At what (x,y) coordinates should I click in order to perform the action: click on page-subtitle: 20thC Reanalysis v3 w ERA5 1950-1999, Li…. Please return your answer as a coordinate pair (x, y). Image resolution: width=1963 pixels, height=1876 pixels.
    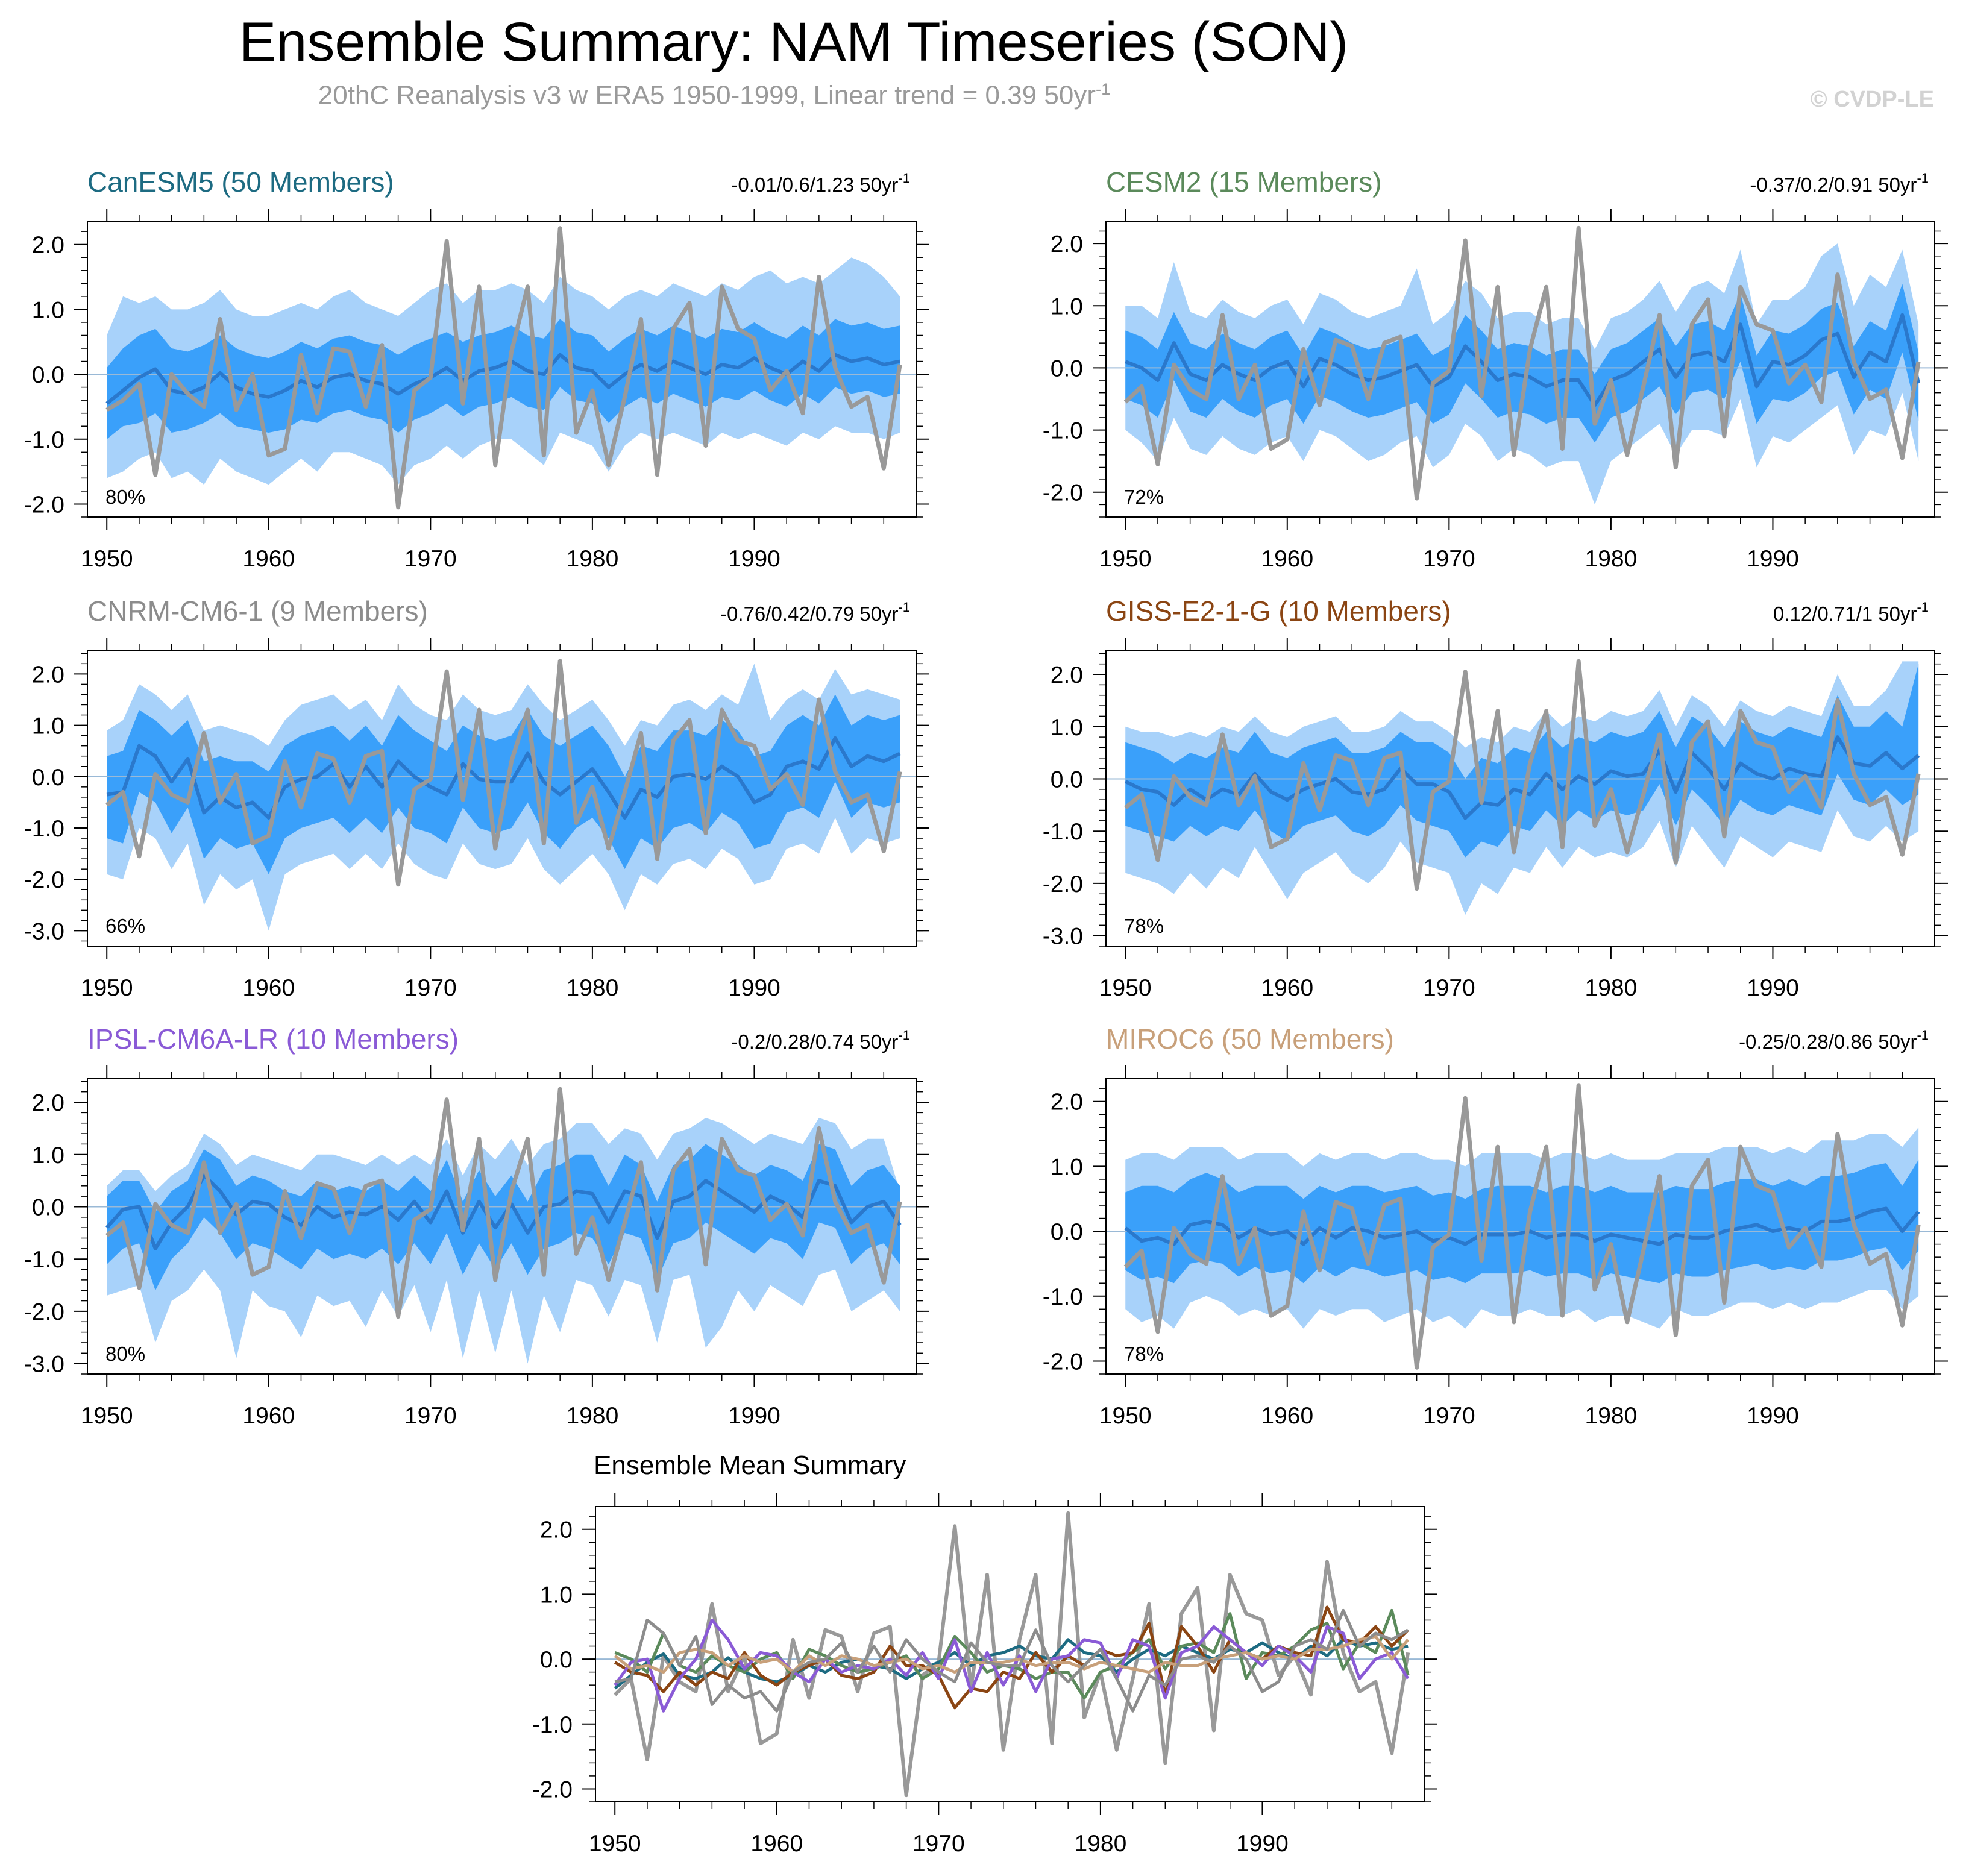
    Looking at the image, I should click on (714, 95).